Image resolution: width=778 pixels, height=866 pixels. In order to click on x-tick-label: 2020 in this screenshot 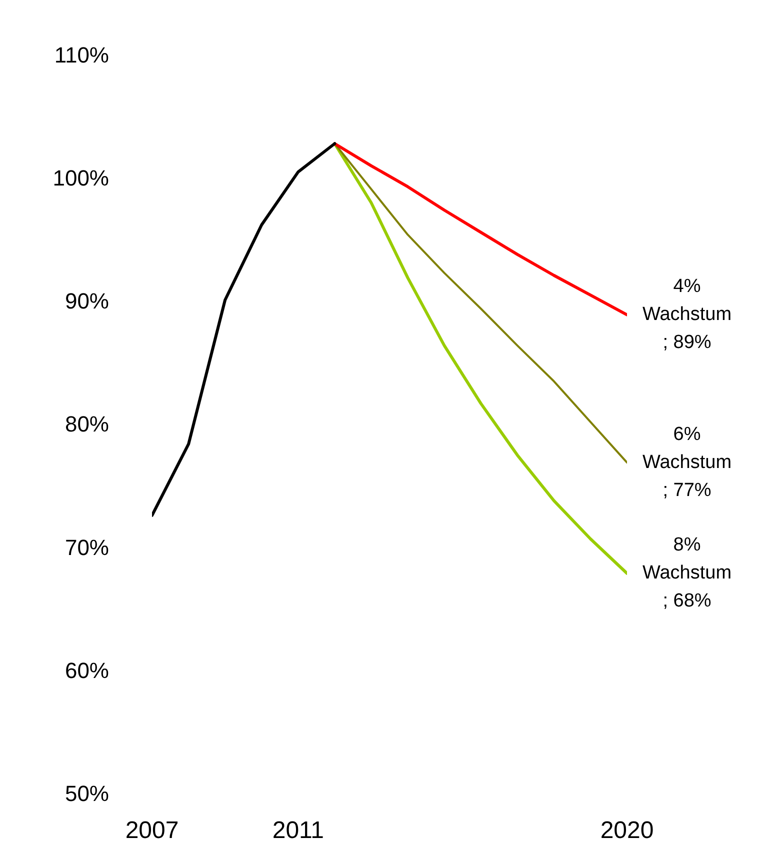, I will do `click(627, 830)`.